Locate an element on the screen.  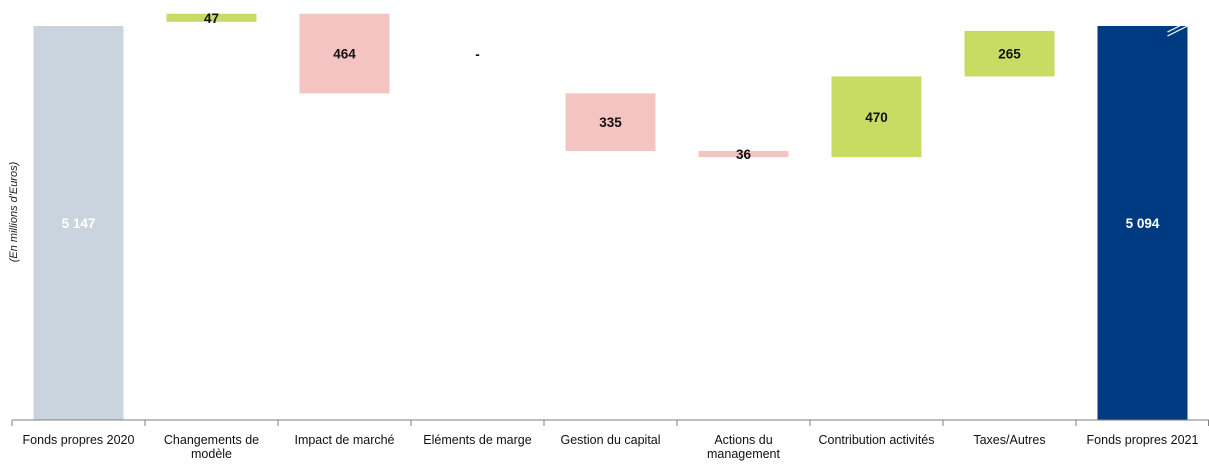
data-label: 335 is located at coordinates (610, 122).